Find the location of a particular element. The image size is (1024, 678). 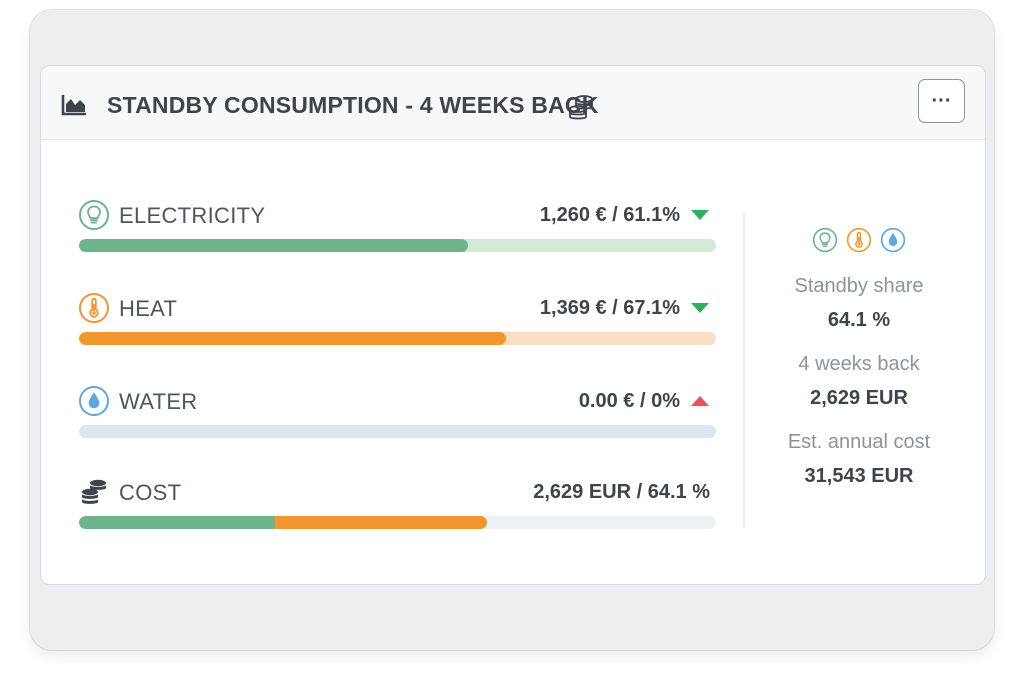

heat-progress-bar is located at coordinates (397, 338).